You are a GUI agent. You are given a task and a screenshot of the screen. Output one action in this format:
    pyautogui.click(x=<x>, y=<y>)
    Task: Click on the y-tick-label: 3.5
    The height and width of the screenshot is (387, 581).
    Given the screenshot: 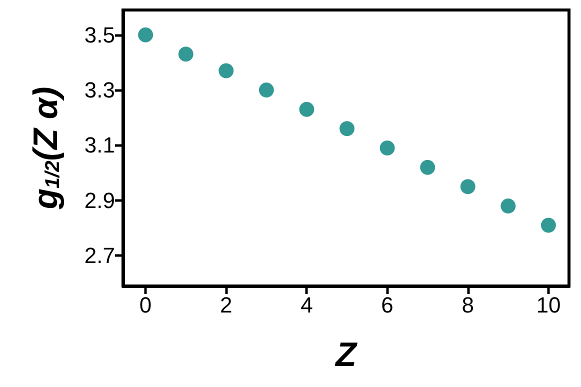 What is the action you would take?
    pyautogui.click(x=99, y=35)
    